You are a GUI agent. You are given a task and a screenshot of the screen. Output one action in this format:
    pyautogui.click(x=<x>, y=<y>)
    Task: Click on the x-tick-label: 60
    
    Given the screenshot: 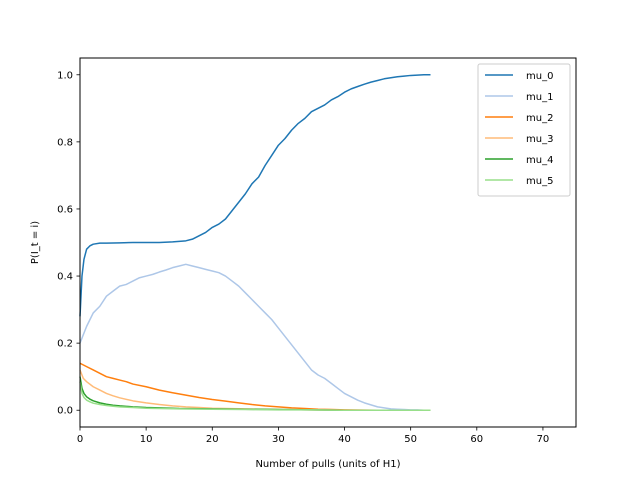 What is the action you would take?
    pyautogui.click(x=476, y=439)
    